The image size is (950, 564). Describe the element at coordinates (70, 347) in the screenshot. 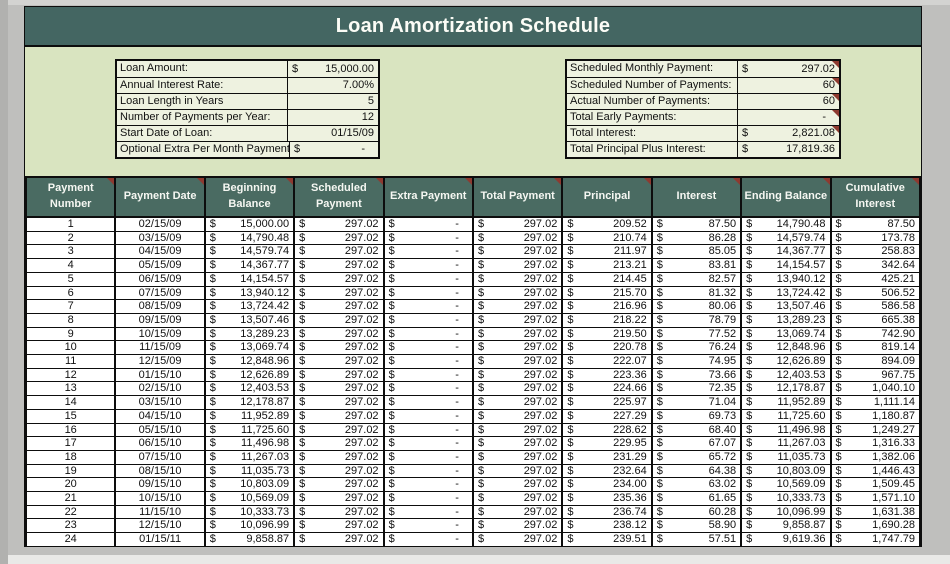

I see `cell-number: 10` at that location.